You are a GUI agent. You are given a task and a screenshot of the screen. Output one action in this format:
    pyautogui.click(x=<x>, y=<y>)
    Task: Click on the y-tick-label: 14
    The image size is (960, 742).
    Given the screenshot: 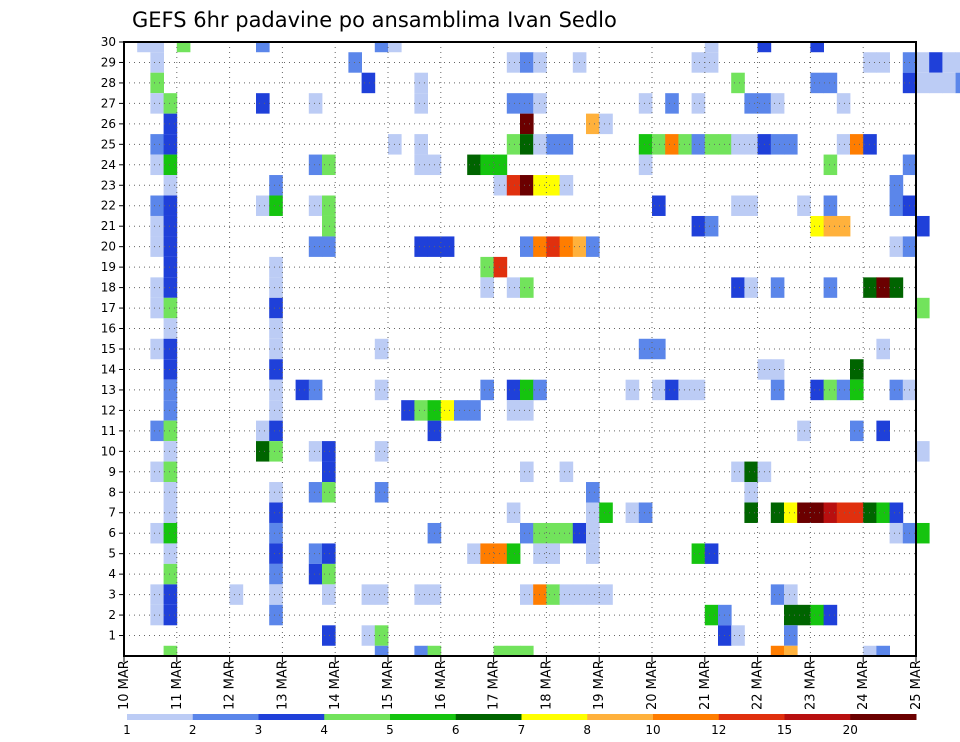 What is the action you would take?
    pyautogui.click(x=108, y=369)
    